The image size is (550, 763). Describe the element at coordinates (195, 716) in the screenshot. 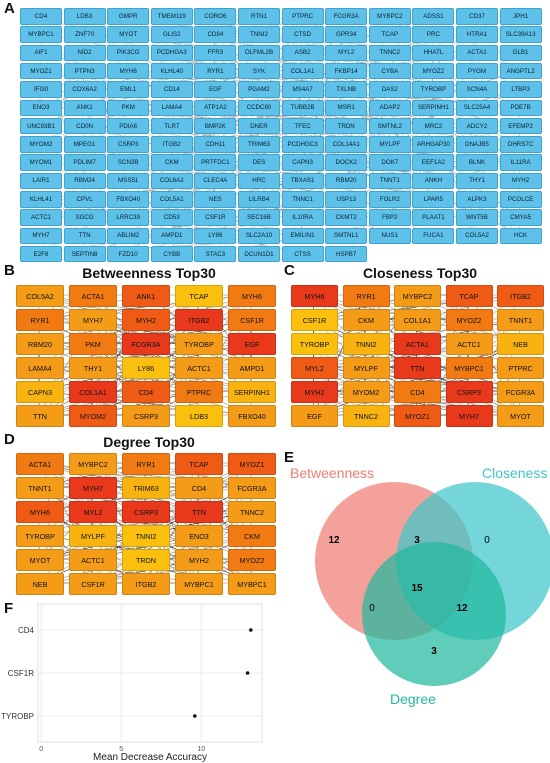

I see `data-point` at that location.